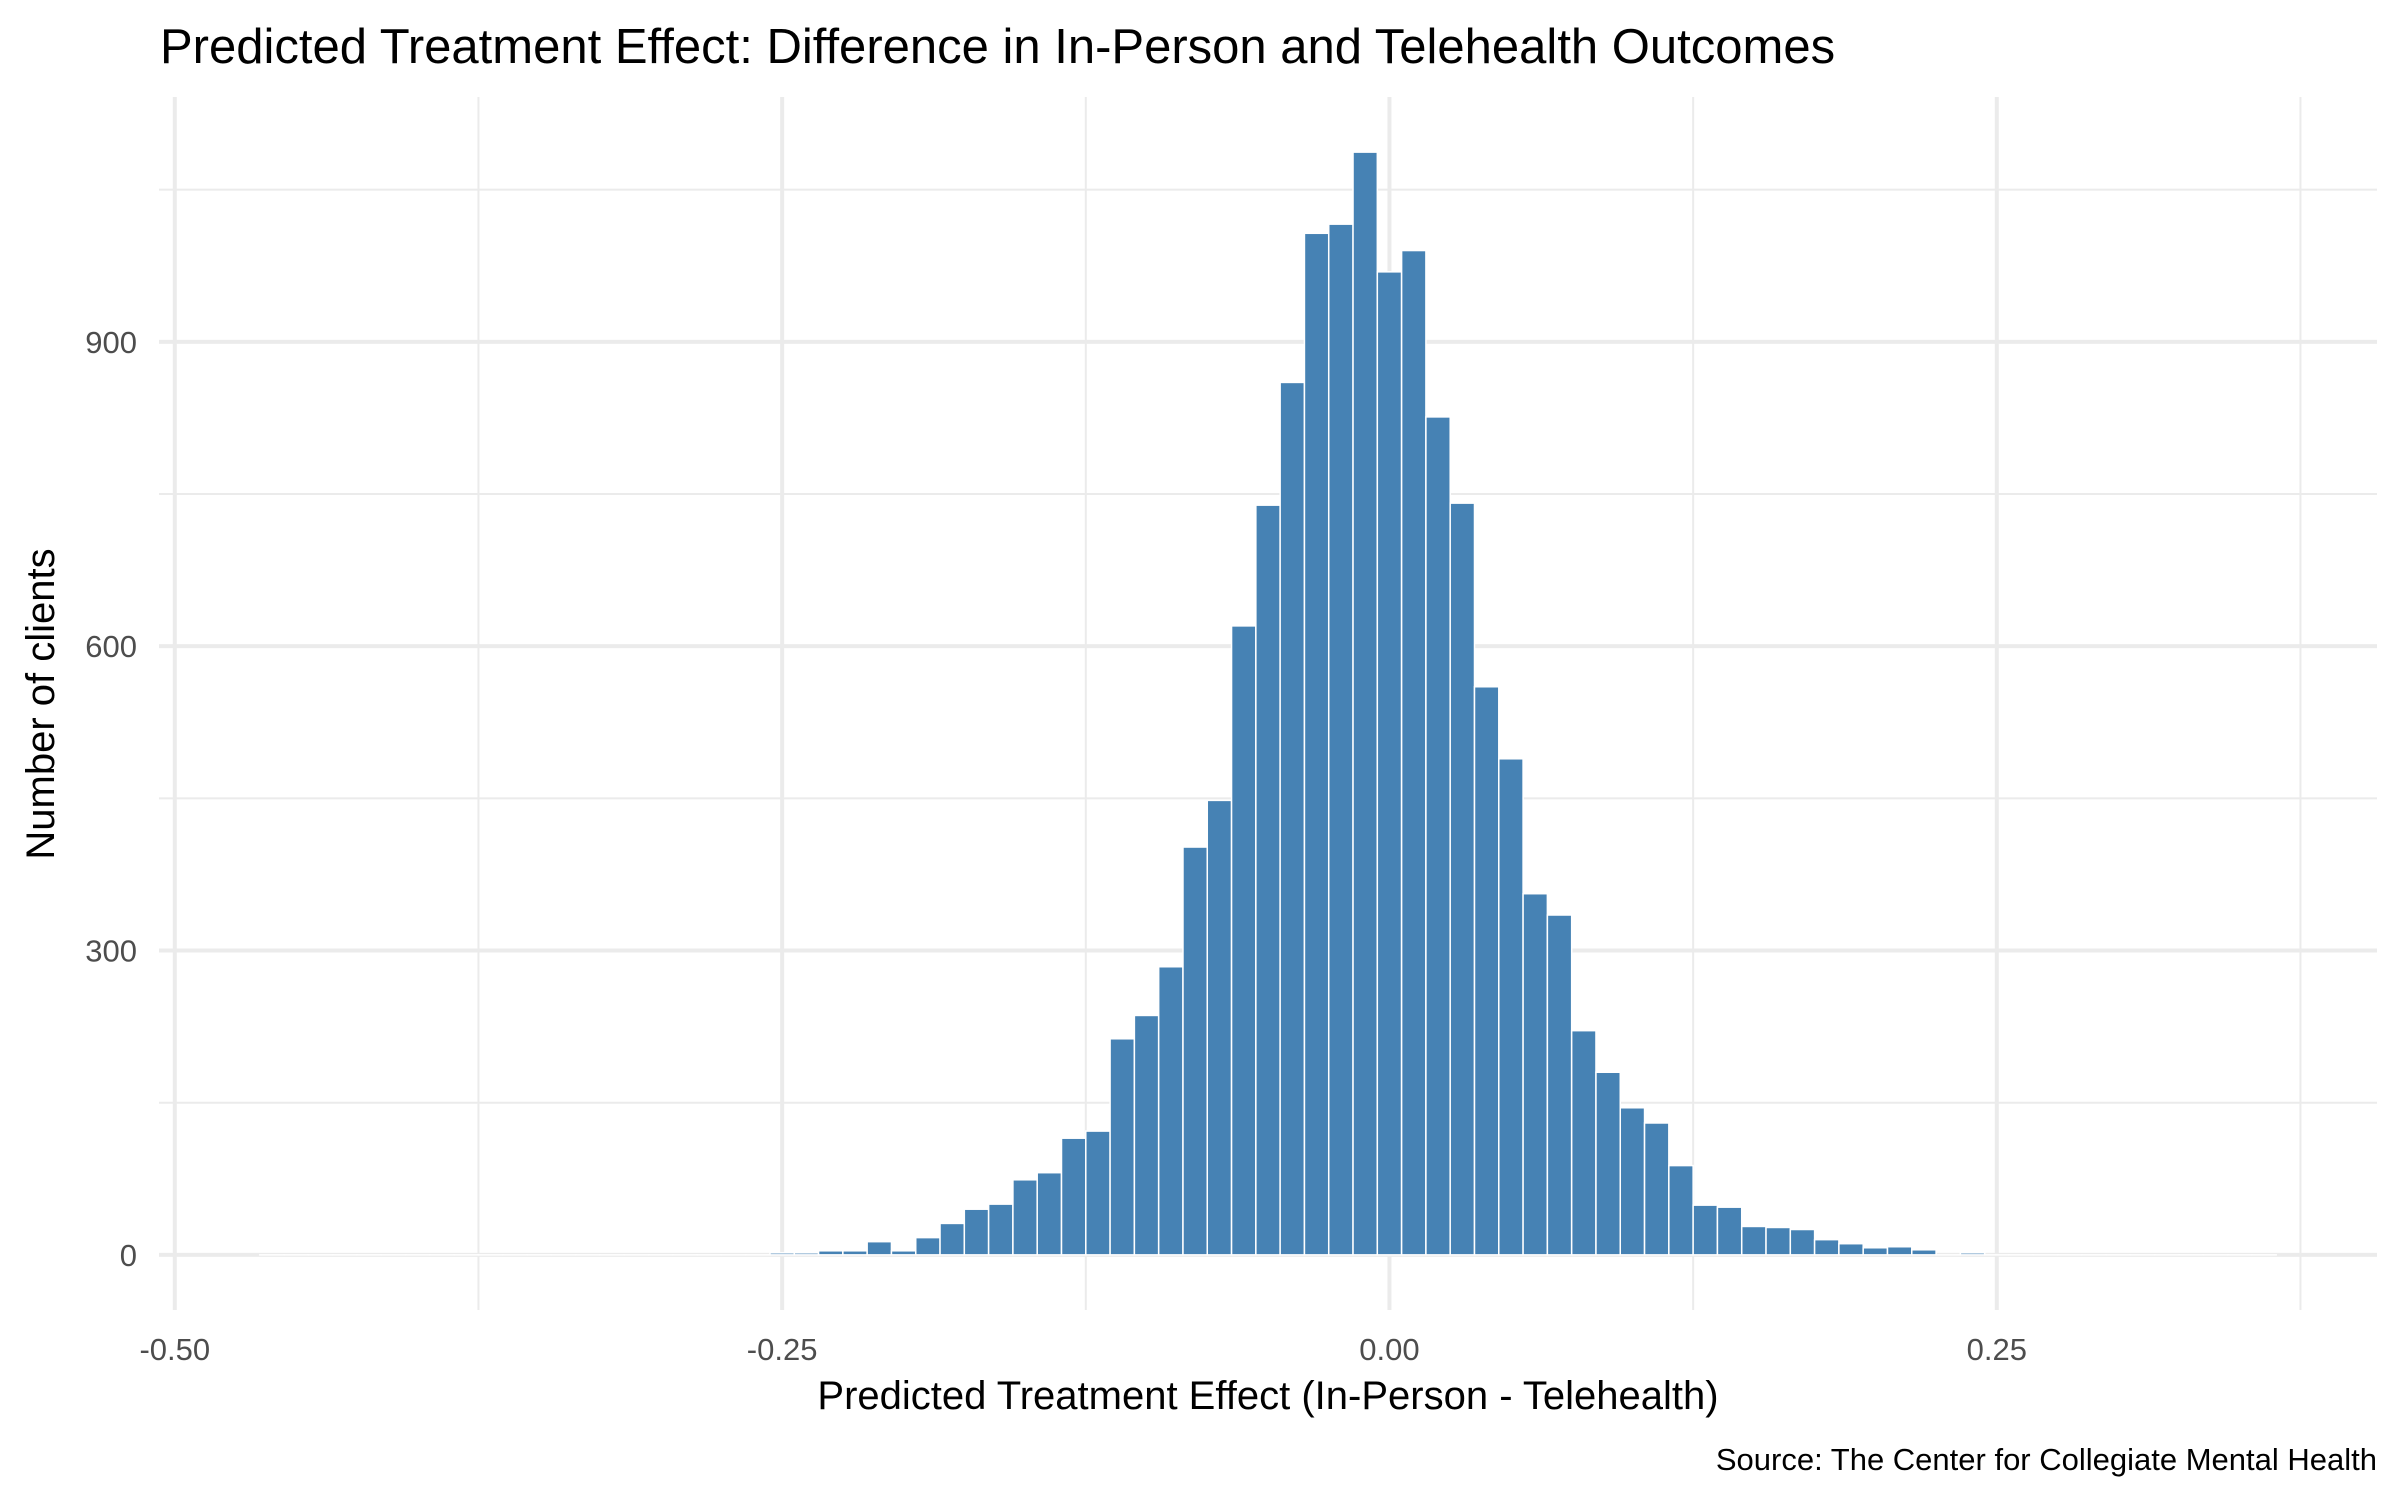  I want to click on y-axis-title: Number of clients, so click(41, 703).